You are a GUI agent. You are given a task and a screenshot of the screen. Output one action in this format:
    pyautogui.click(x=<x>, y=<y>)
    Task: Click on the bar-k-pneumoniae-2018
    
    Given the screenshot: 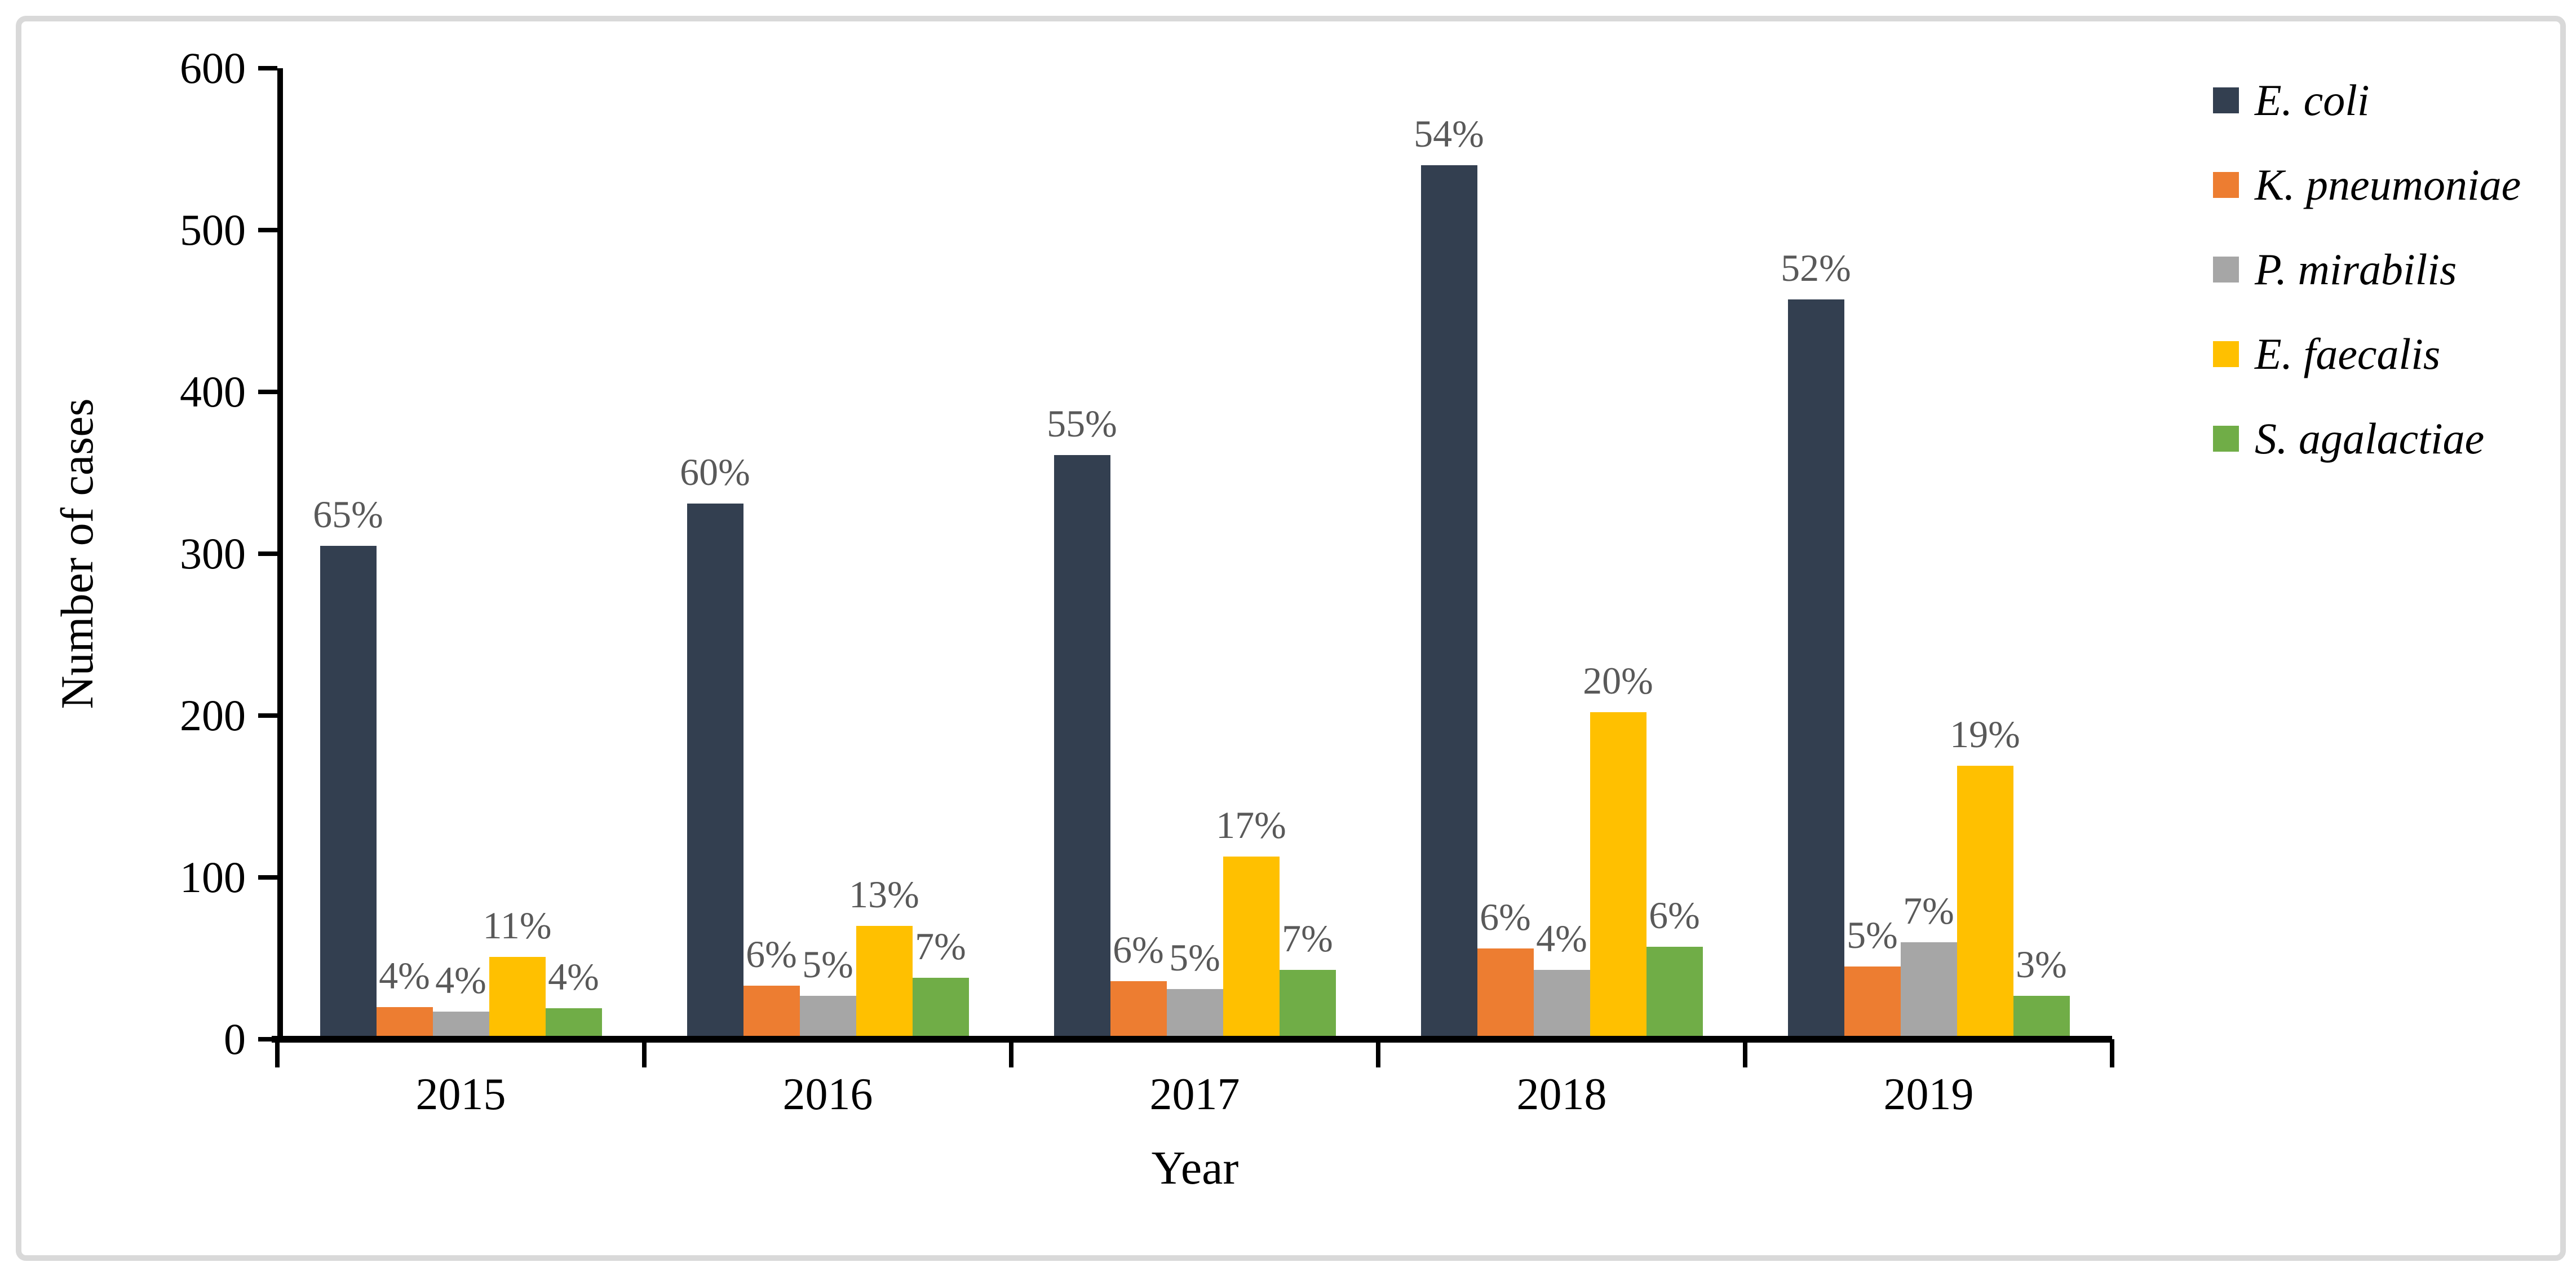 What is the action you would take?
    pyautogui.click(x=1505, y=993)
    